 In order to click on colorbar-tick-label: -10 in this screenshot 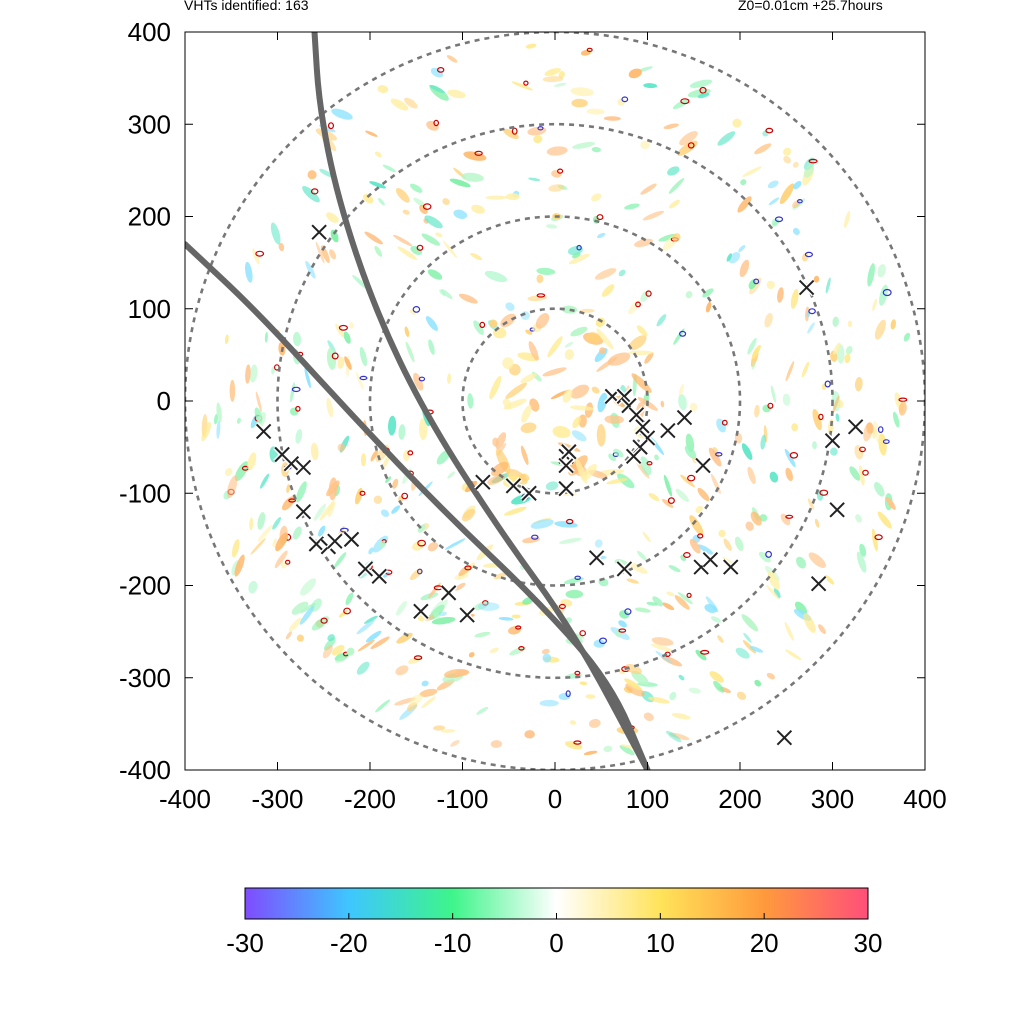, I will do `click(453, 943)`.